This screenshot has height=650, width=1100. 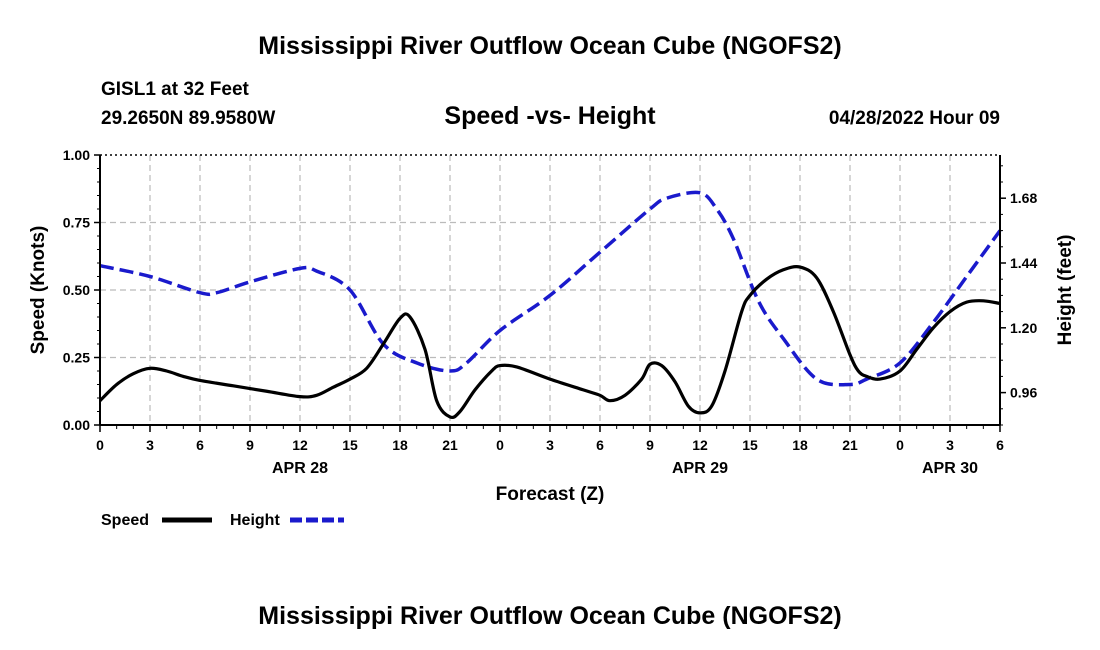 What do you see at coordinates (1023, 198) in the screenshot?
I see `y2-tick-label: 1.68` at bounding box center [1023, 198].